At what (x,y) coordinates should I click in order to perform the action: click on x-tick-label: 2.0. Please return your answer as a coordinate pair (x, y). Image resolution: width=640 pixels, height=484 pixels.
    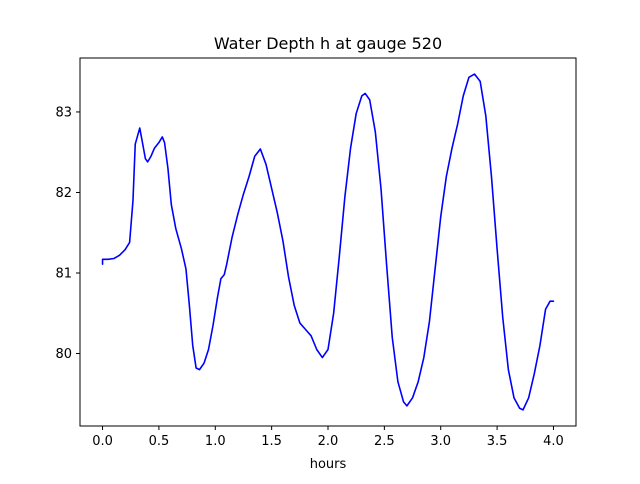
    Looking at the image, I should click on (328, 441).